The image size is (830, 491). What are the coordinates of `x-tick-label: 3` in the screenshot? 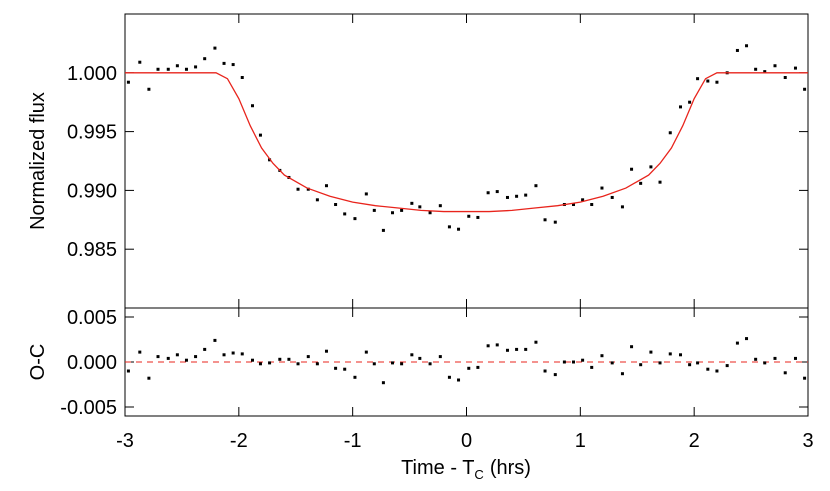 It's located at (807, 441).